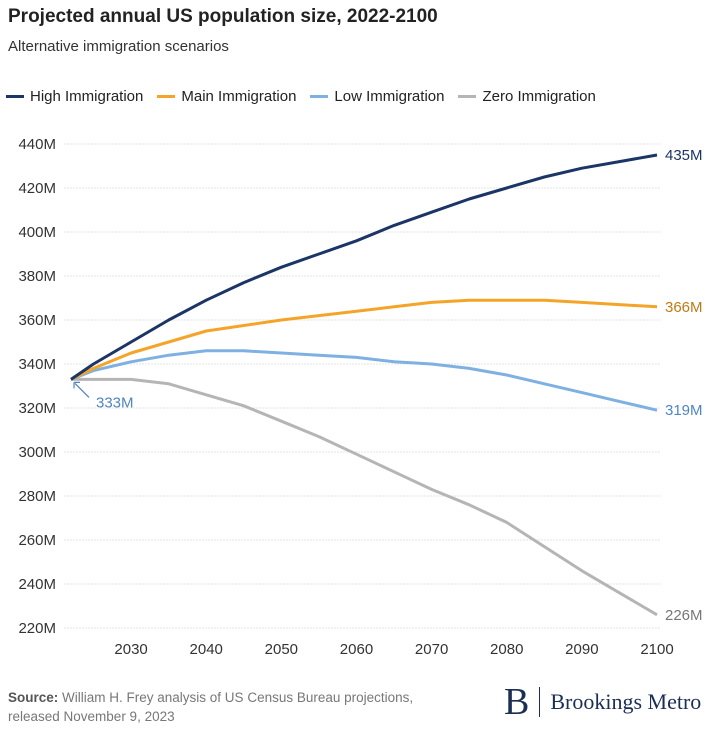 The image size is (720, 735). What do you see at coordinates (37, 452) in the screenshot?
I see `y-tick-label: 300M` at bounding box center [37, 452].